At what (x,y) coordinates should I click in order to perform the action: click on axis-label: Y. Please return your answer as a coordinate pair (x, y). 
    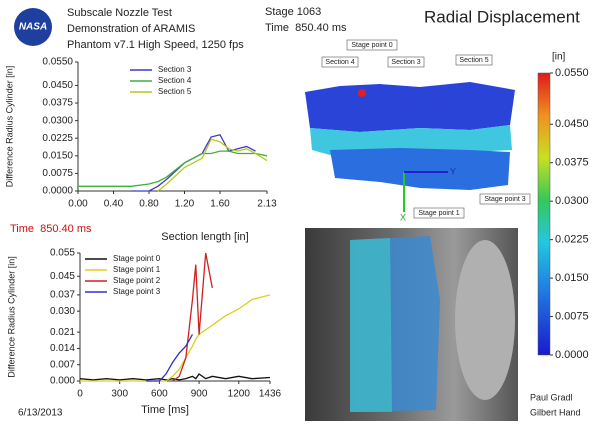
    Looking at the image, I should click on (453, 171).